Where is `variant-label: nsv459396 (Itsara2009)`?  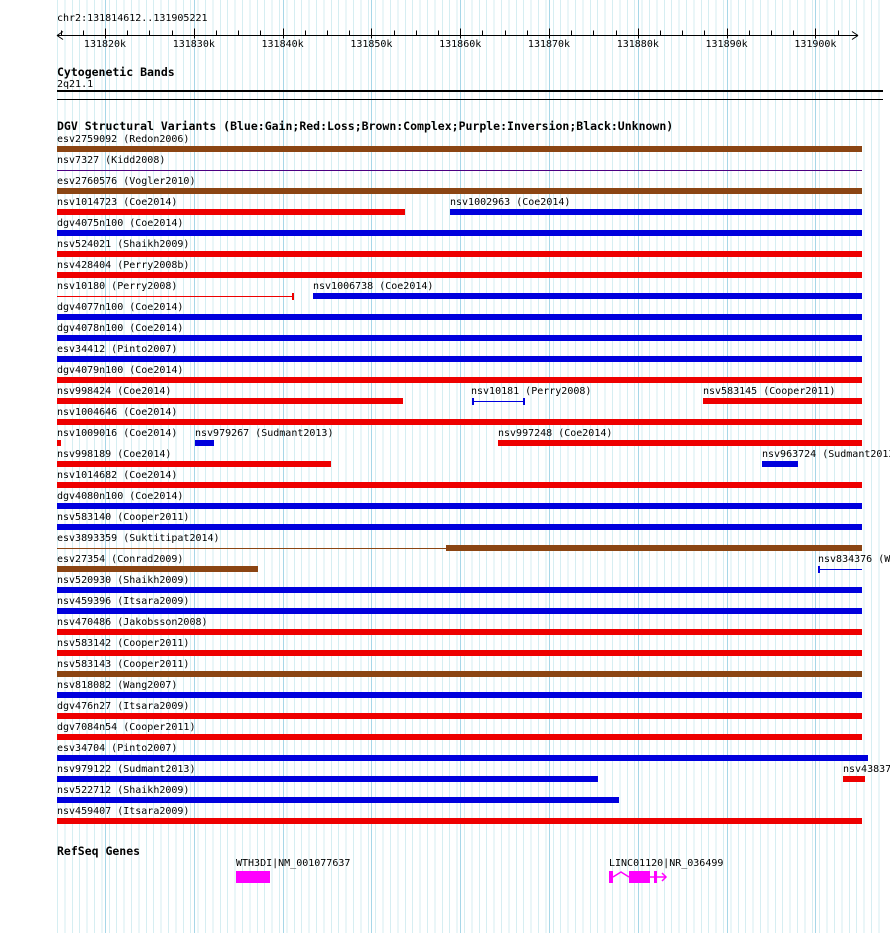
variant-label: nsv459396 (Itsara2009) is located at coordinates (123, 601).